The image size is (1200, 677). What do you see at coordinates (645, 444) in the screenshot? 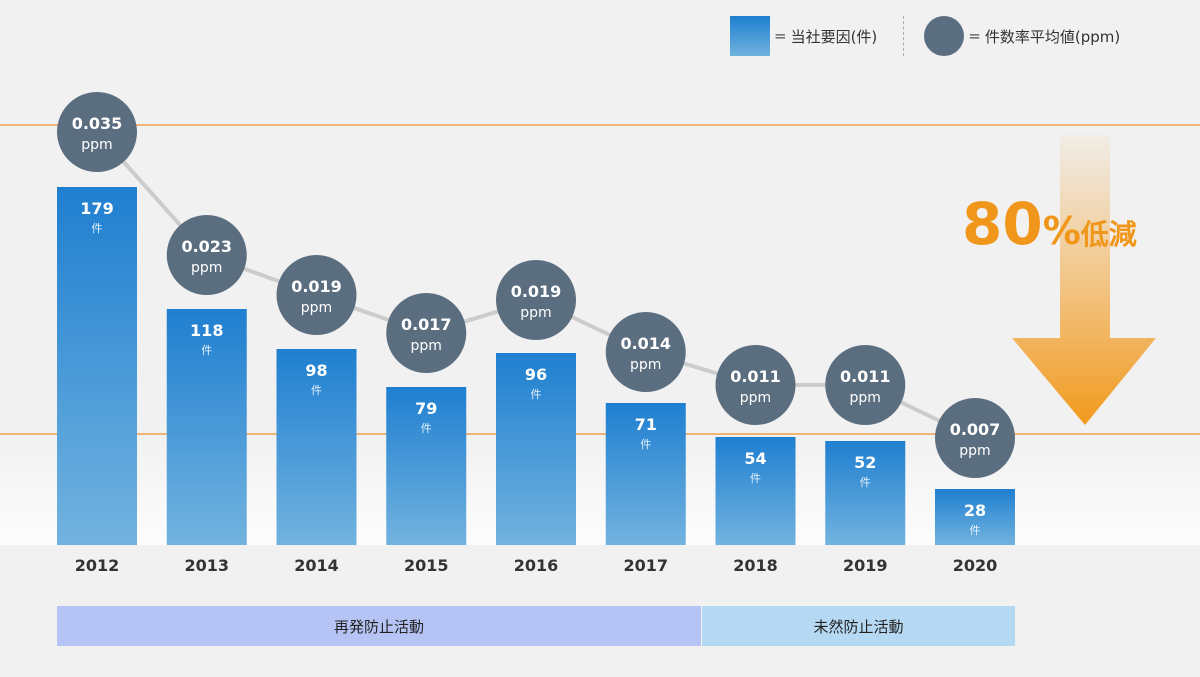
I see `bar-unit-2017: 件` at bounding box center [645, 444].